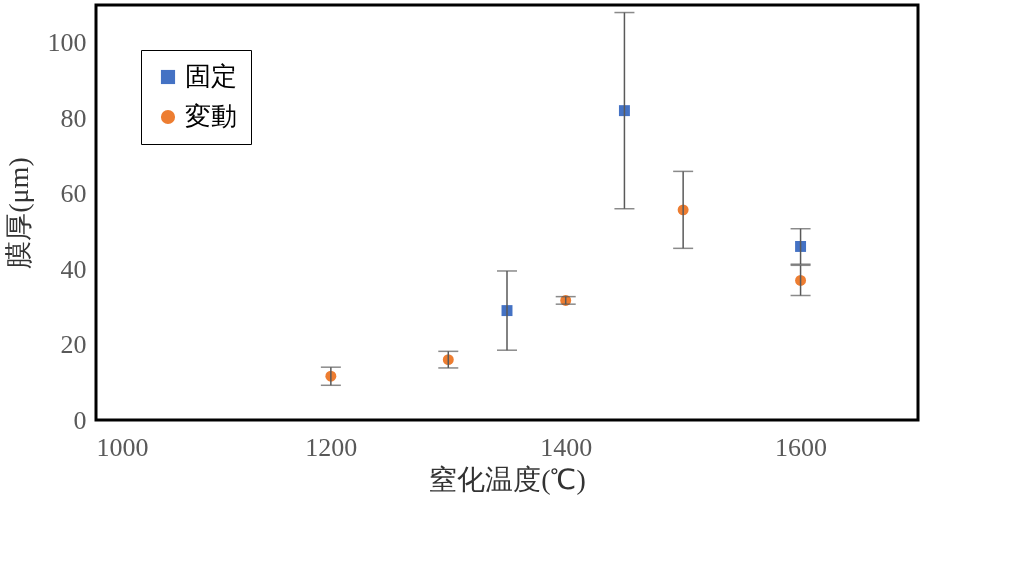 This screenshot has height=586, width=1032. What do you see at coordinates (73, 269) in the screenshot?
I see `y-tick-label: 40` at bounding box center [73, 269].